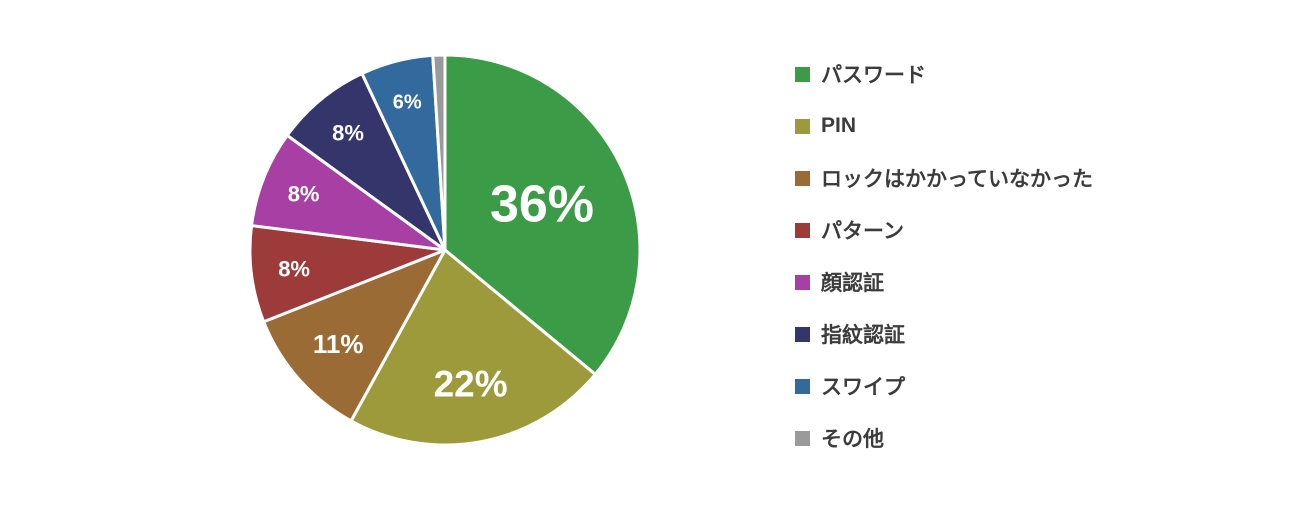  I want to click on legend-label: 指紋認証, so click(863, 335).